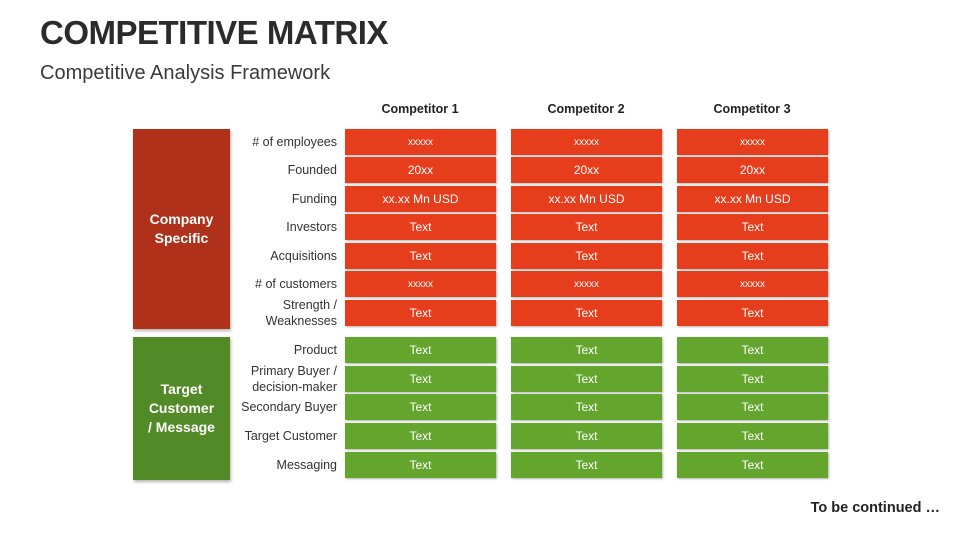 The height and width of the screenshot is (540, 960). What do you see at coordinates (289, 407) in the screenshot?
I see `row-label: Secondary Buyer` at bounding box center [289, 407].